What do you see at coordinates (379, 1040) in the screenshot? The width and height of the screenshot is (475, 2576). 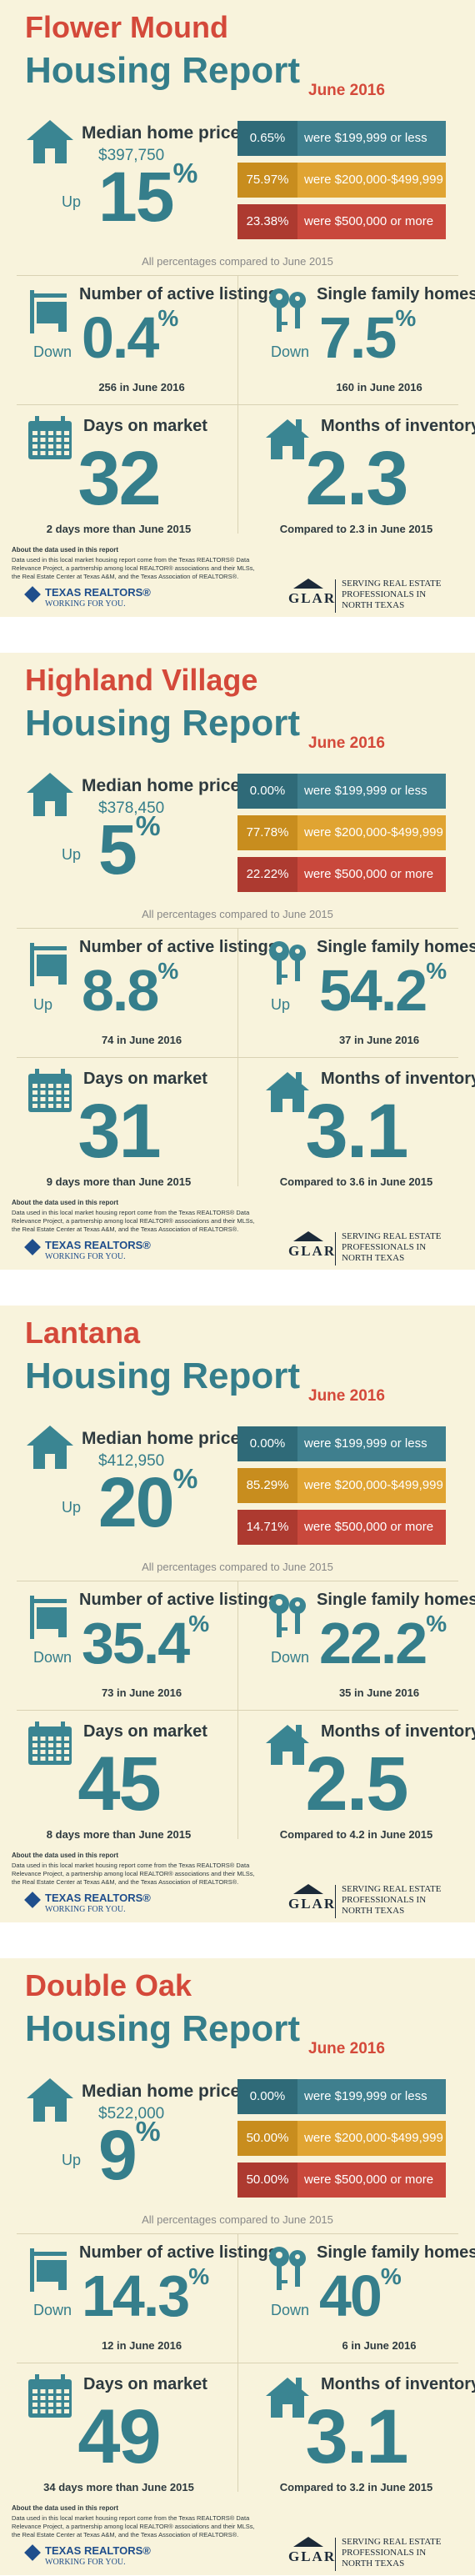 I see `homes_sold-note: 37 in June 2016` at bounding box center [379, 1040].